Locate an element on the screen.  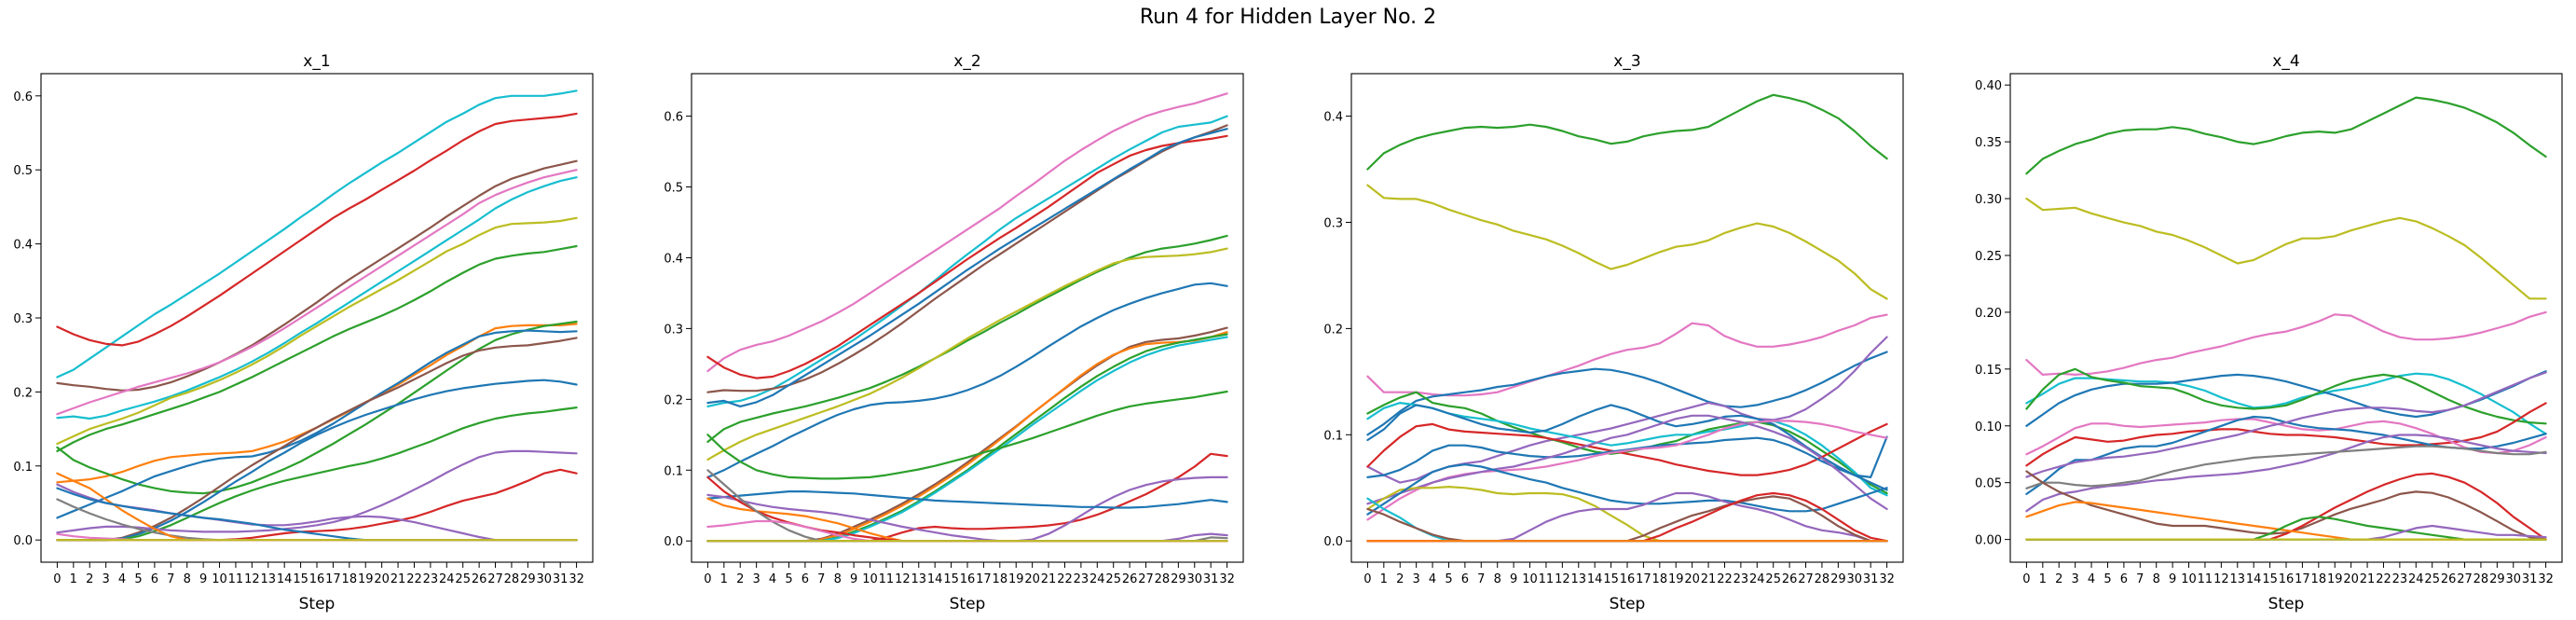
figure-title: Run 4 for Hidden Layer No. 2 is located at coordinates (1288, 17).